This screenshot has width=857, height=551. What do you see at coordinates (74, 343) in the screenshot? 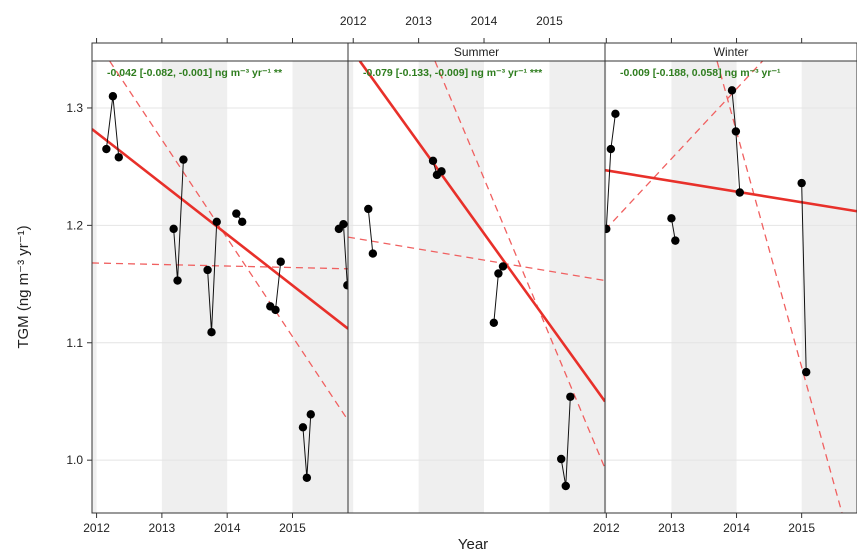
I see `y-tick-label: 1.1` at bounding box center [74, 343].